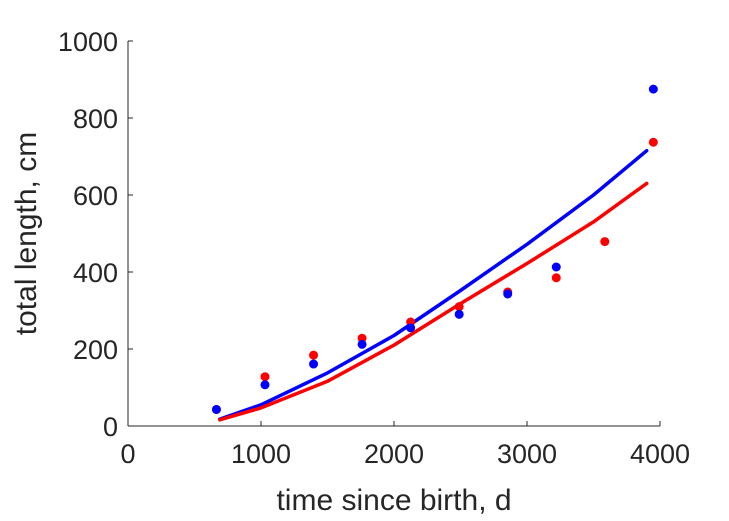  I want to click on y-tick-label: 0, so click(110, 427).